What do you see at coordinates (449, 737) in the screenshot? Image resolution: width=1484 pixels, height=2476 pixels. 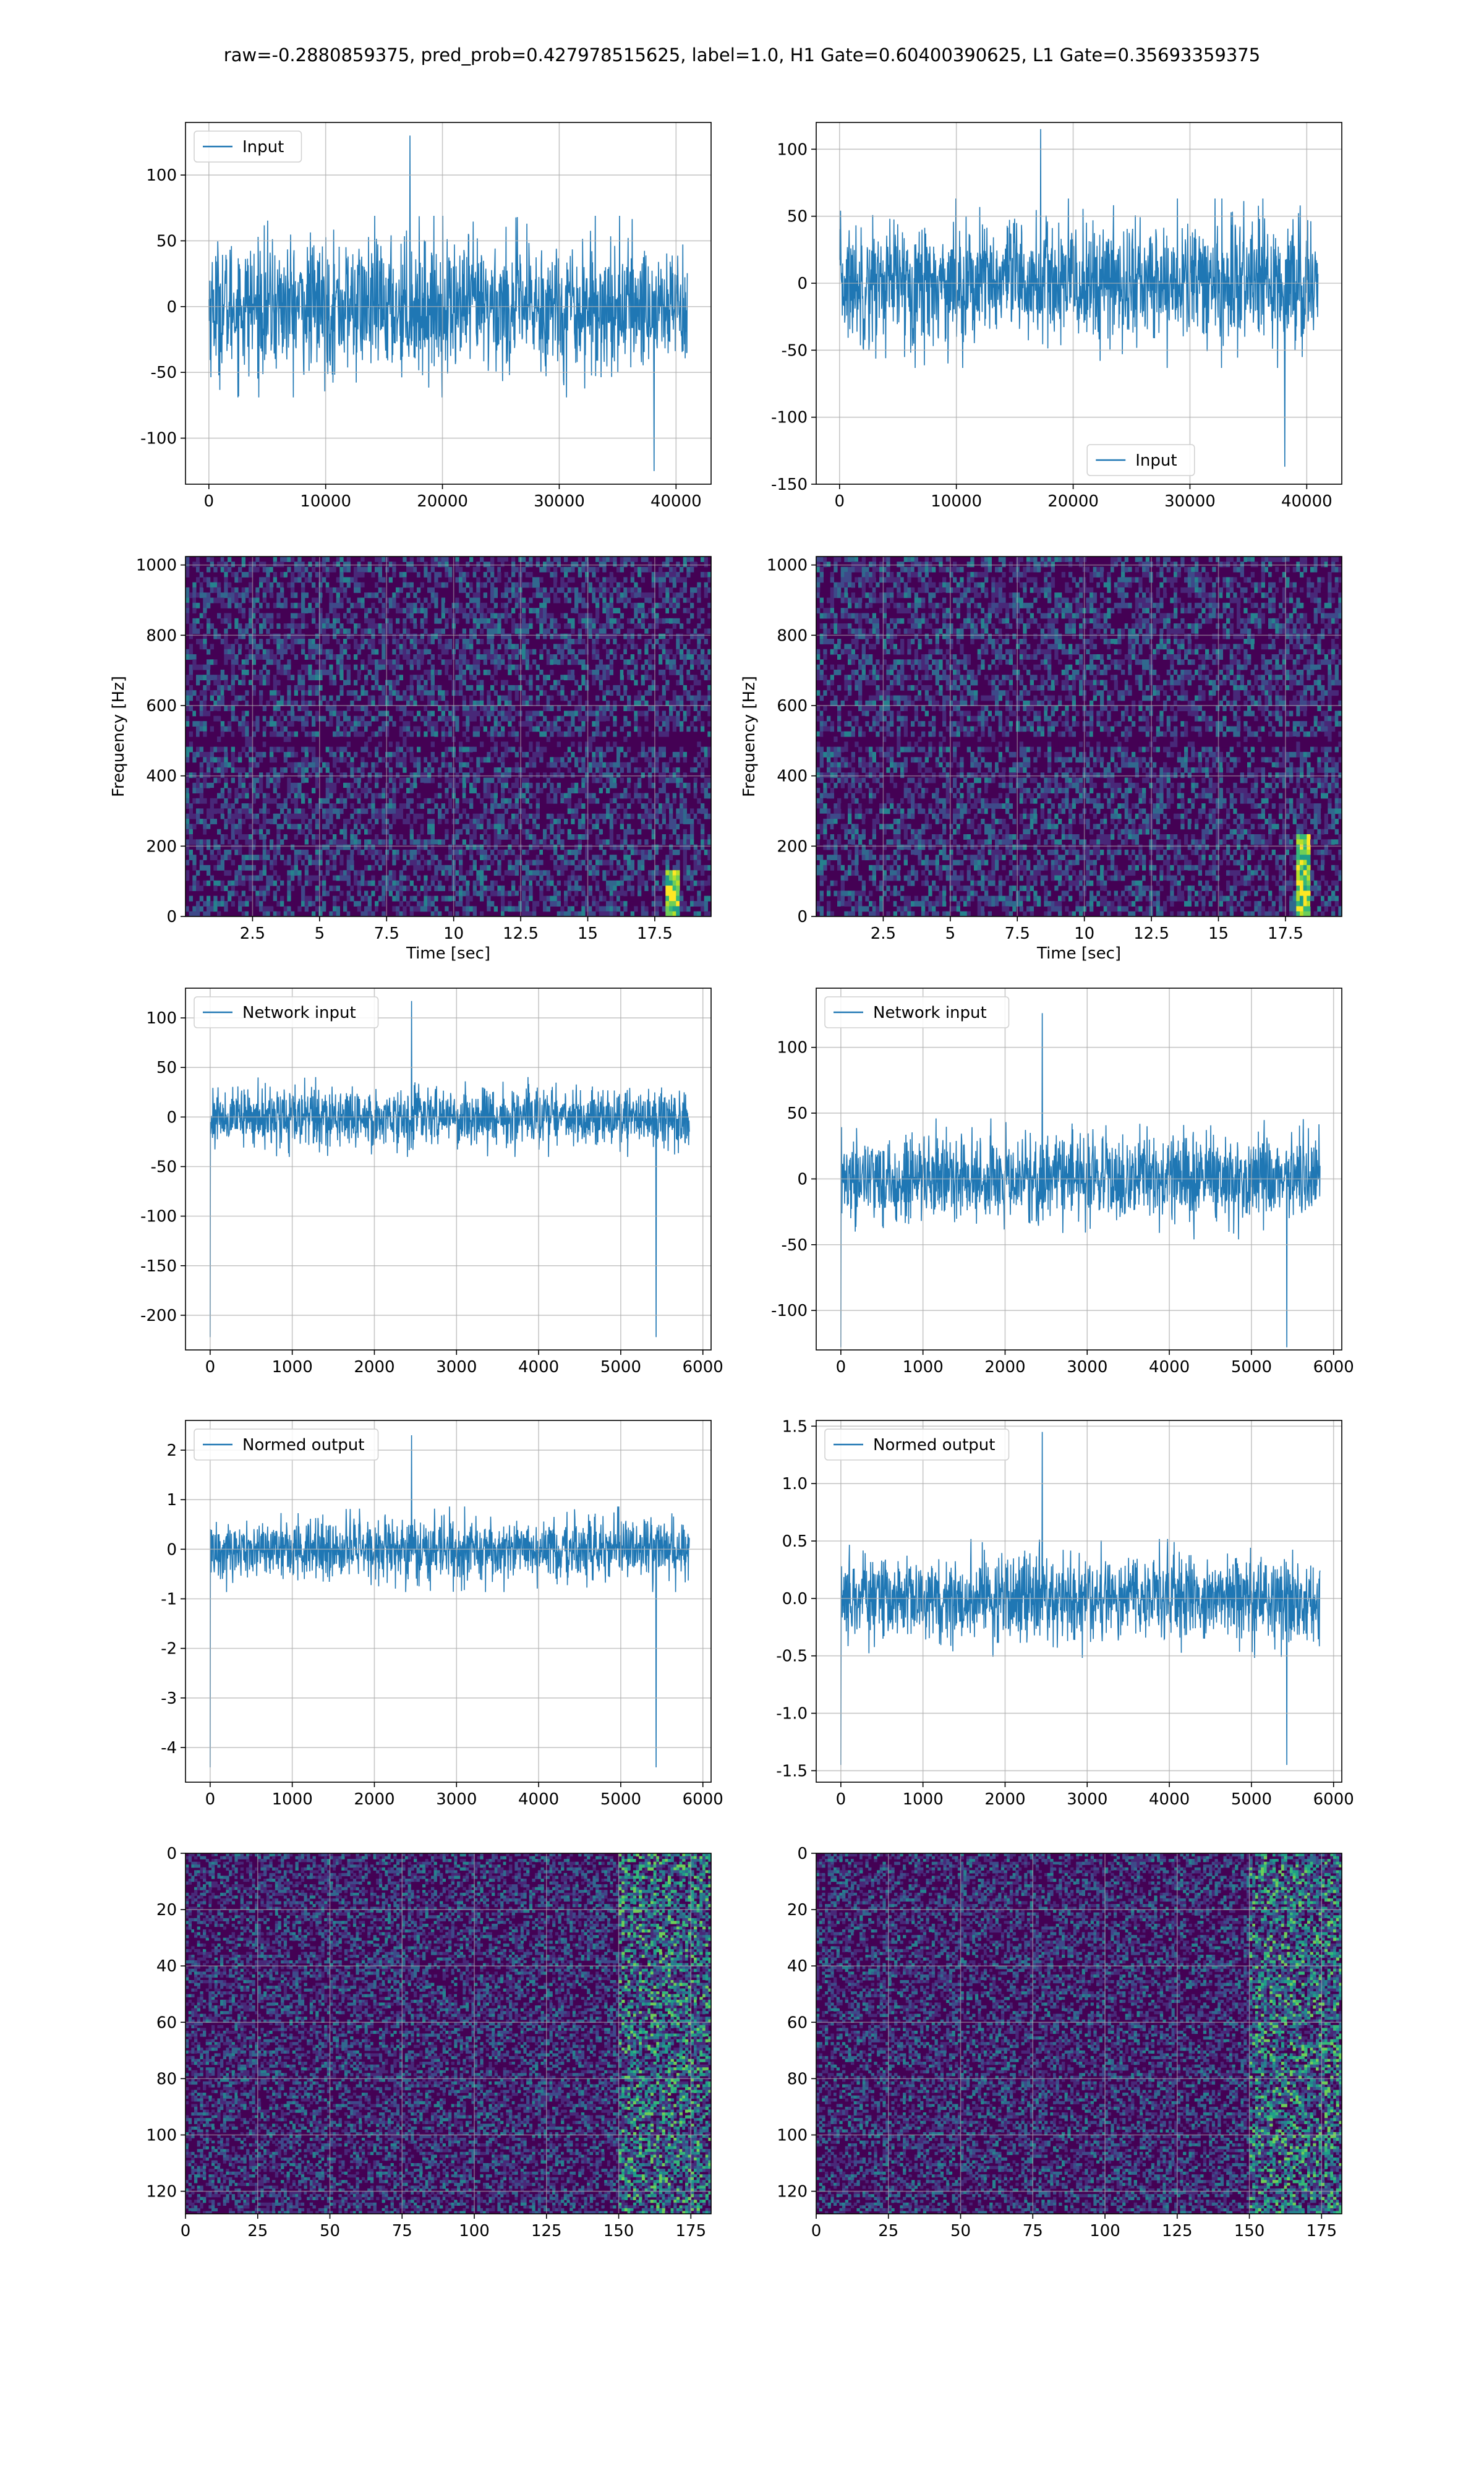 I see `heatmap-cells` at bounding box center [449, 737].